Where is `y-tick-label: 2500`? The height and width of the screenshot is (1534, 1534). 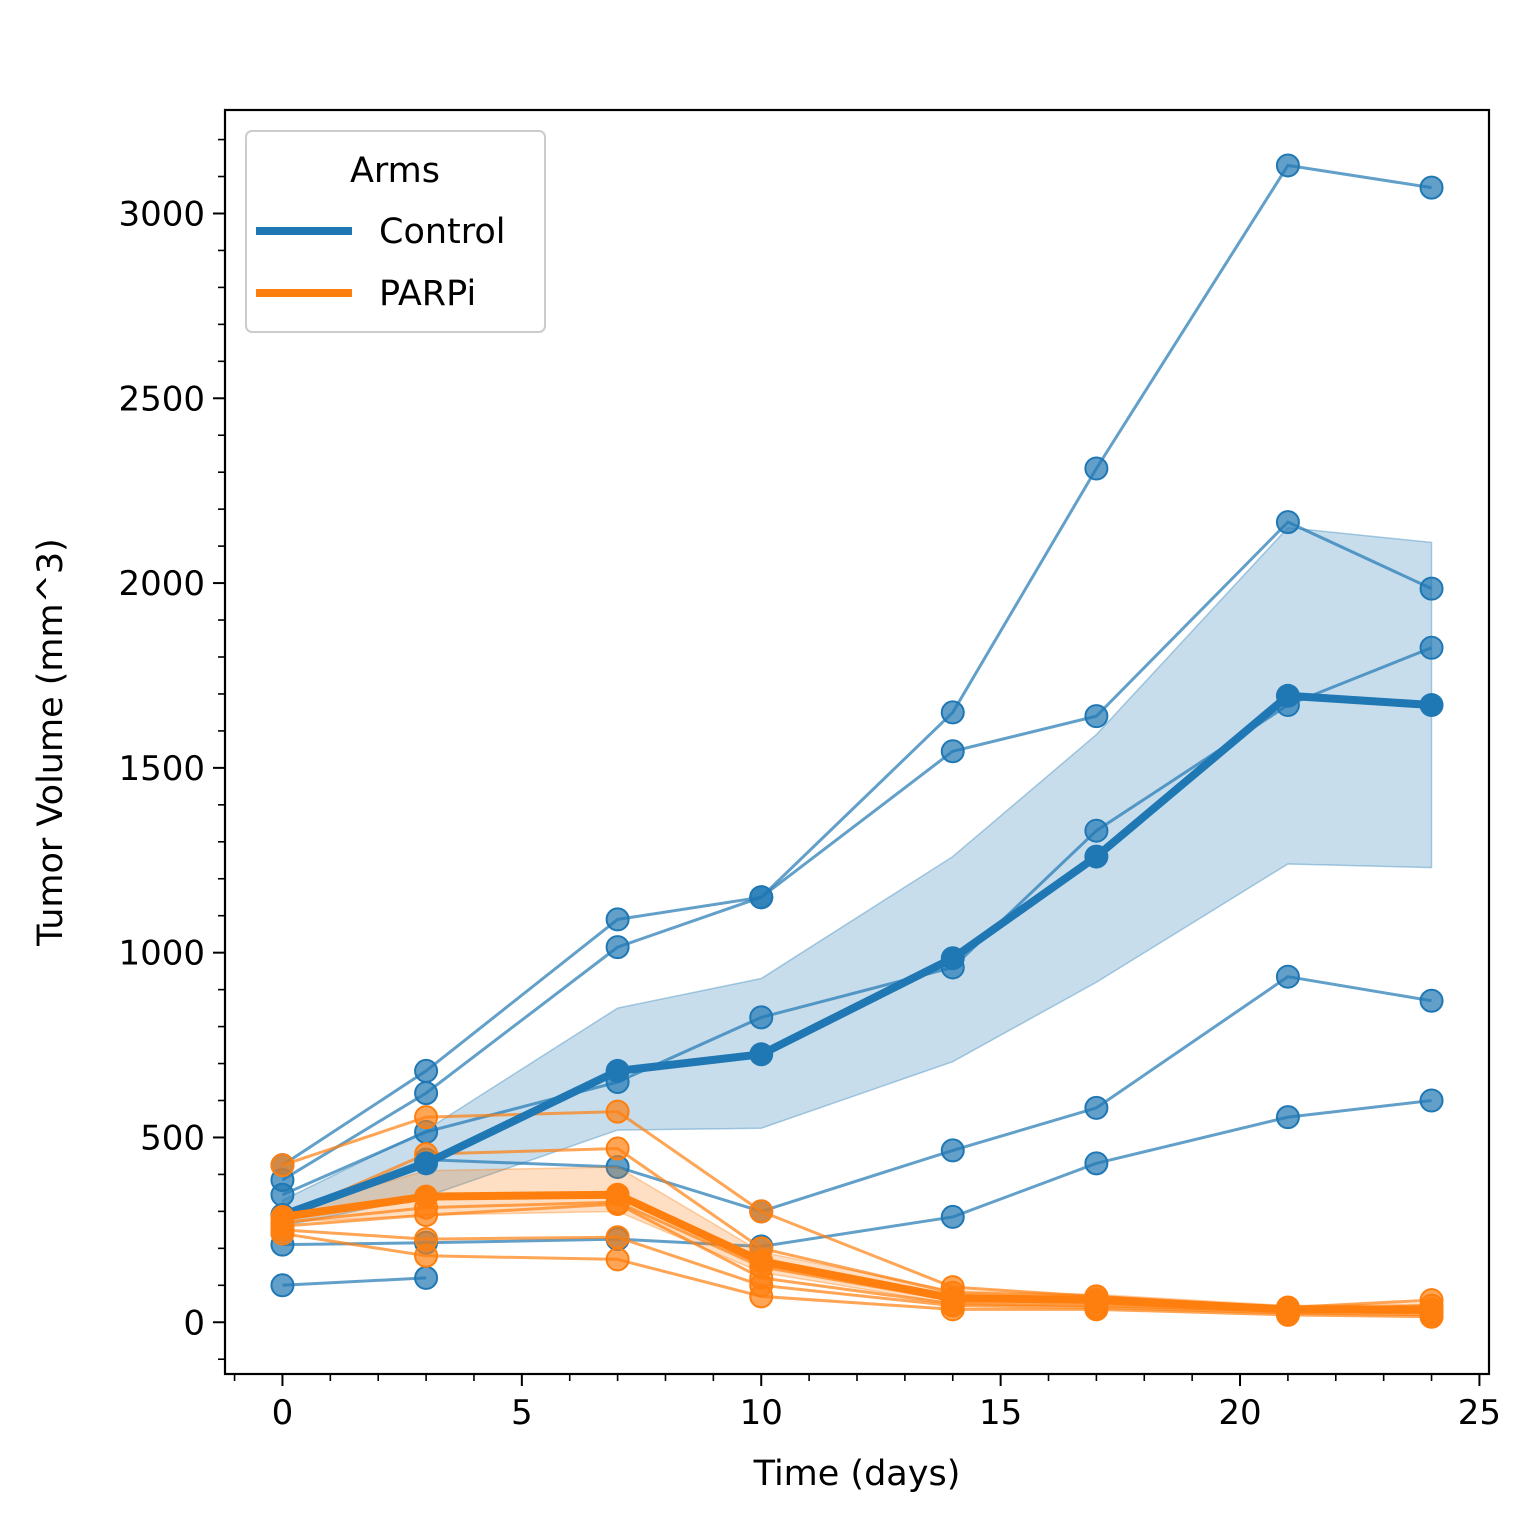
y-tick-label: 2500 is located at coordinates (161, 399).